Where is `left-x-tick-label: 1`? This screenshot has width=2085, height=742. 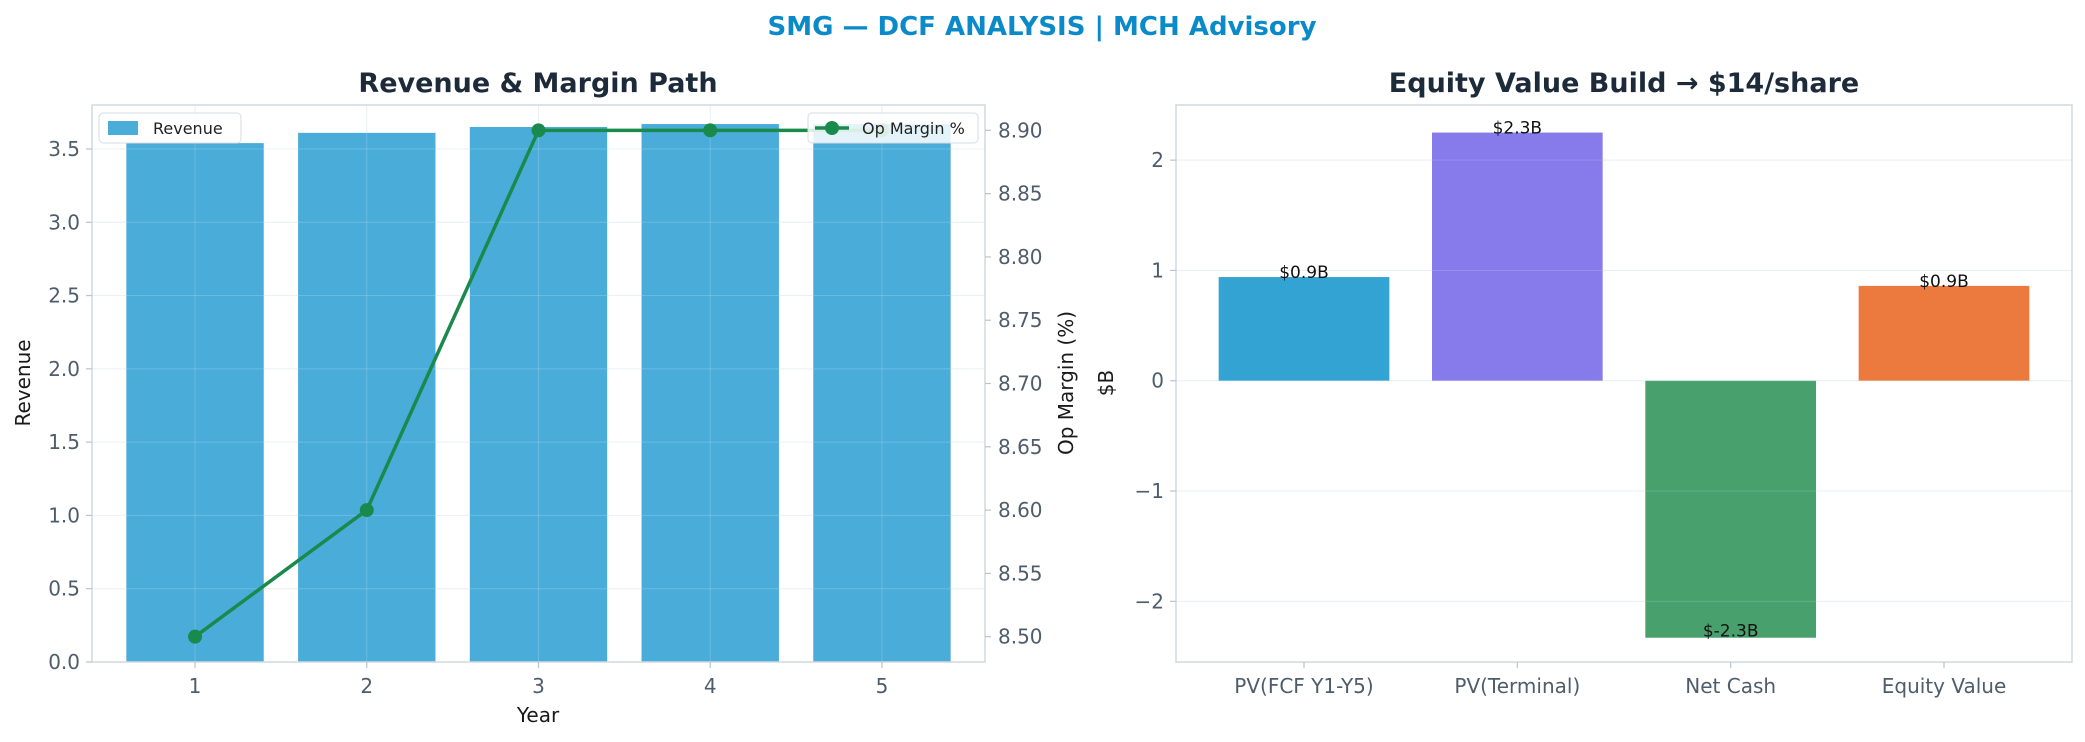
left-x-tick-label: 1 is located at coordinates (195, 686).